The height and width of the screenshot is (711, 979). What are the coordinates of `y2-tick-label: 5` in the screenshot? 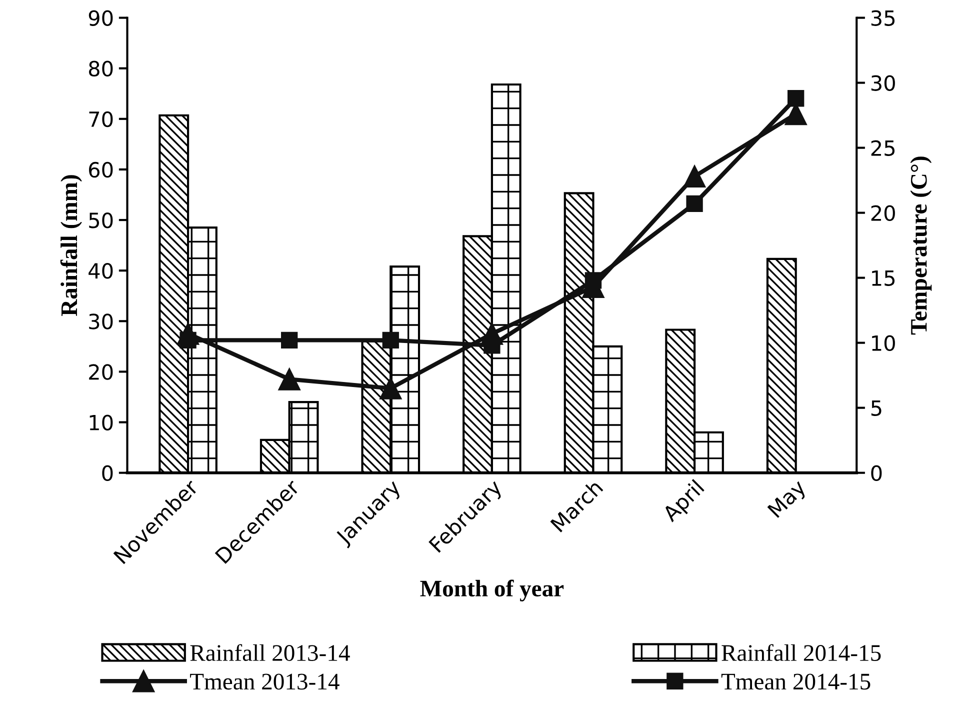 It's located at (876, 408).